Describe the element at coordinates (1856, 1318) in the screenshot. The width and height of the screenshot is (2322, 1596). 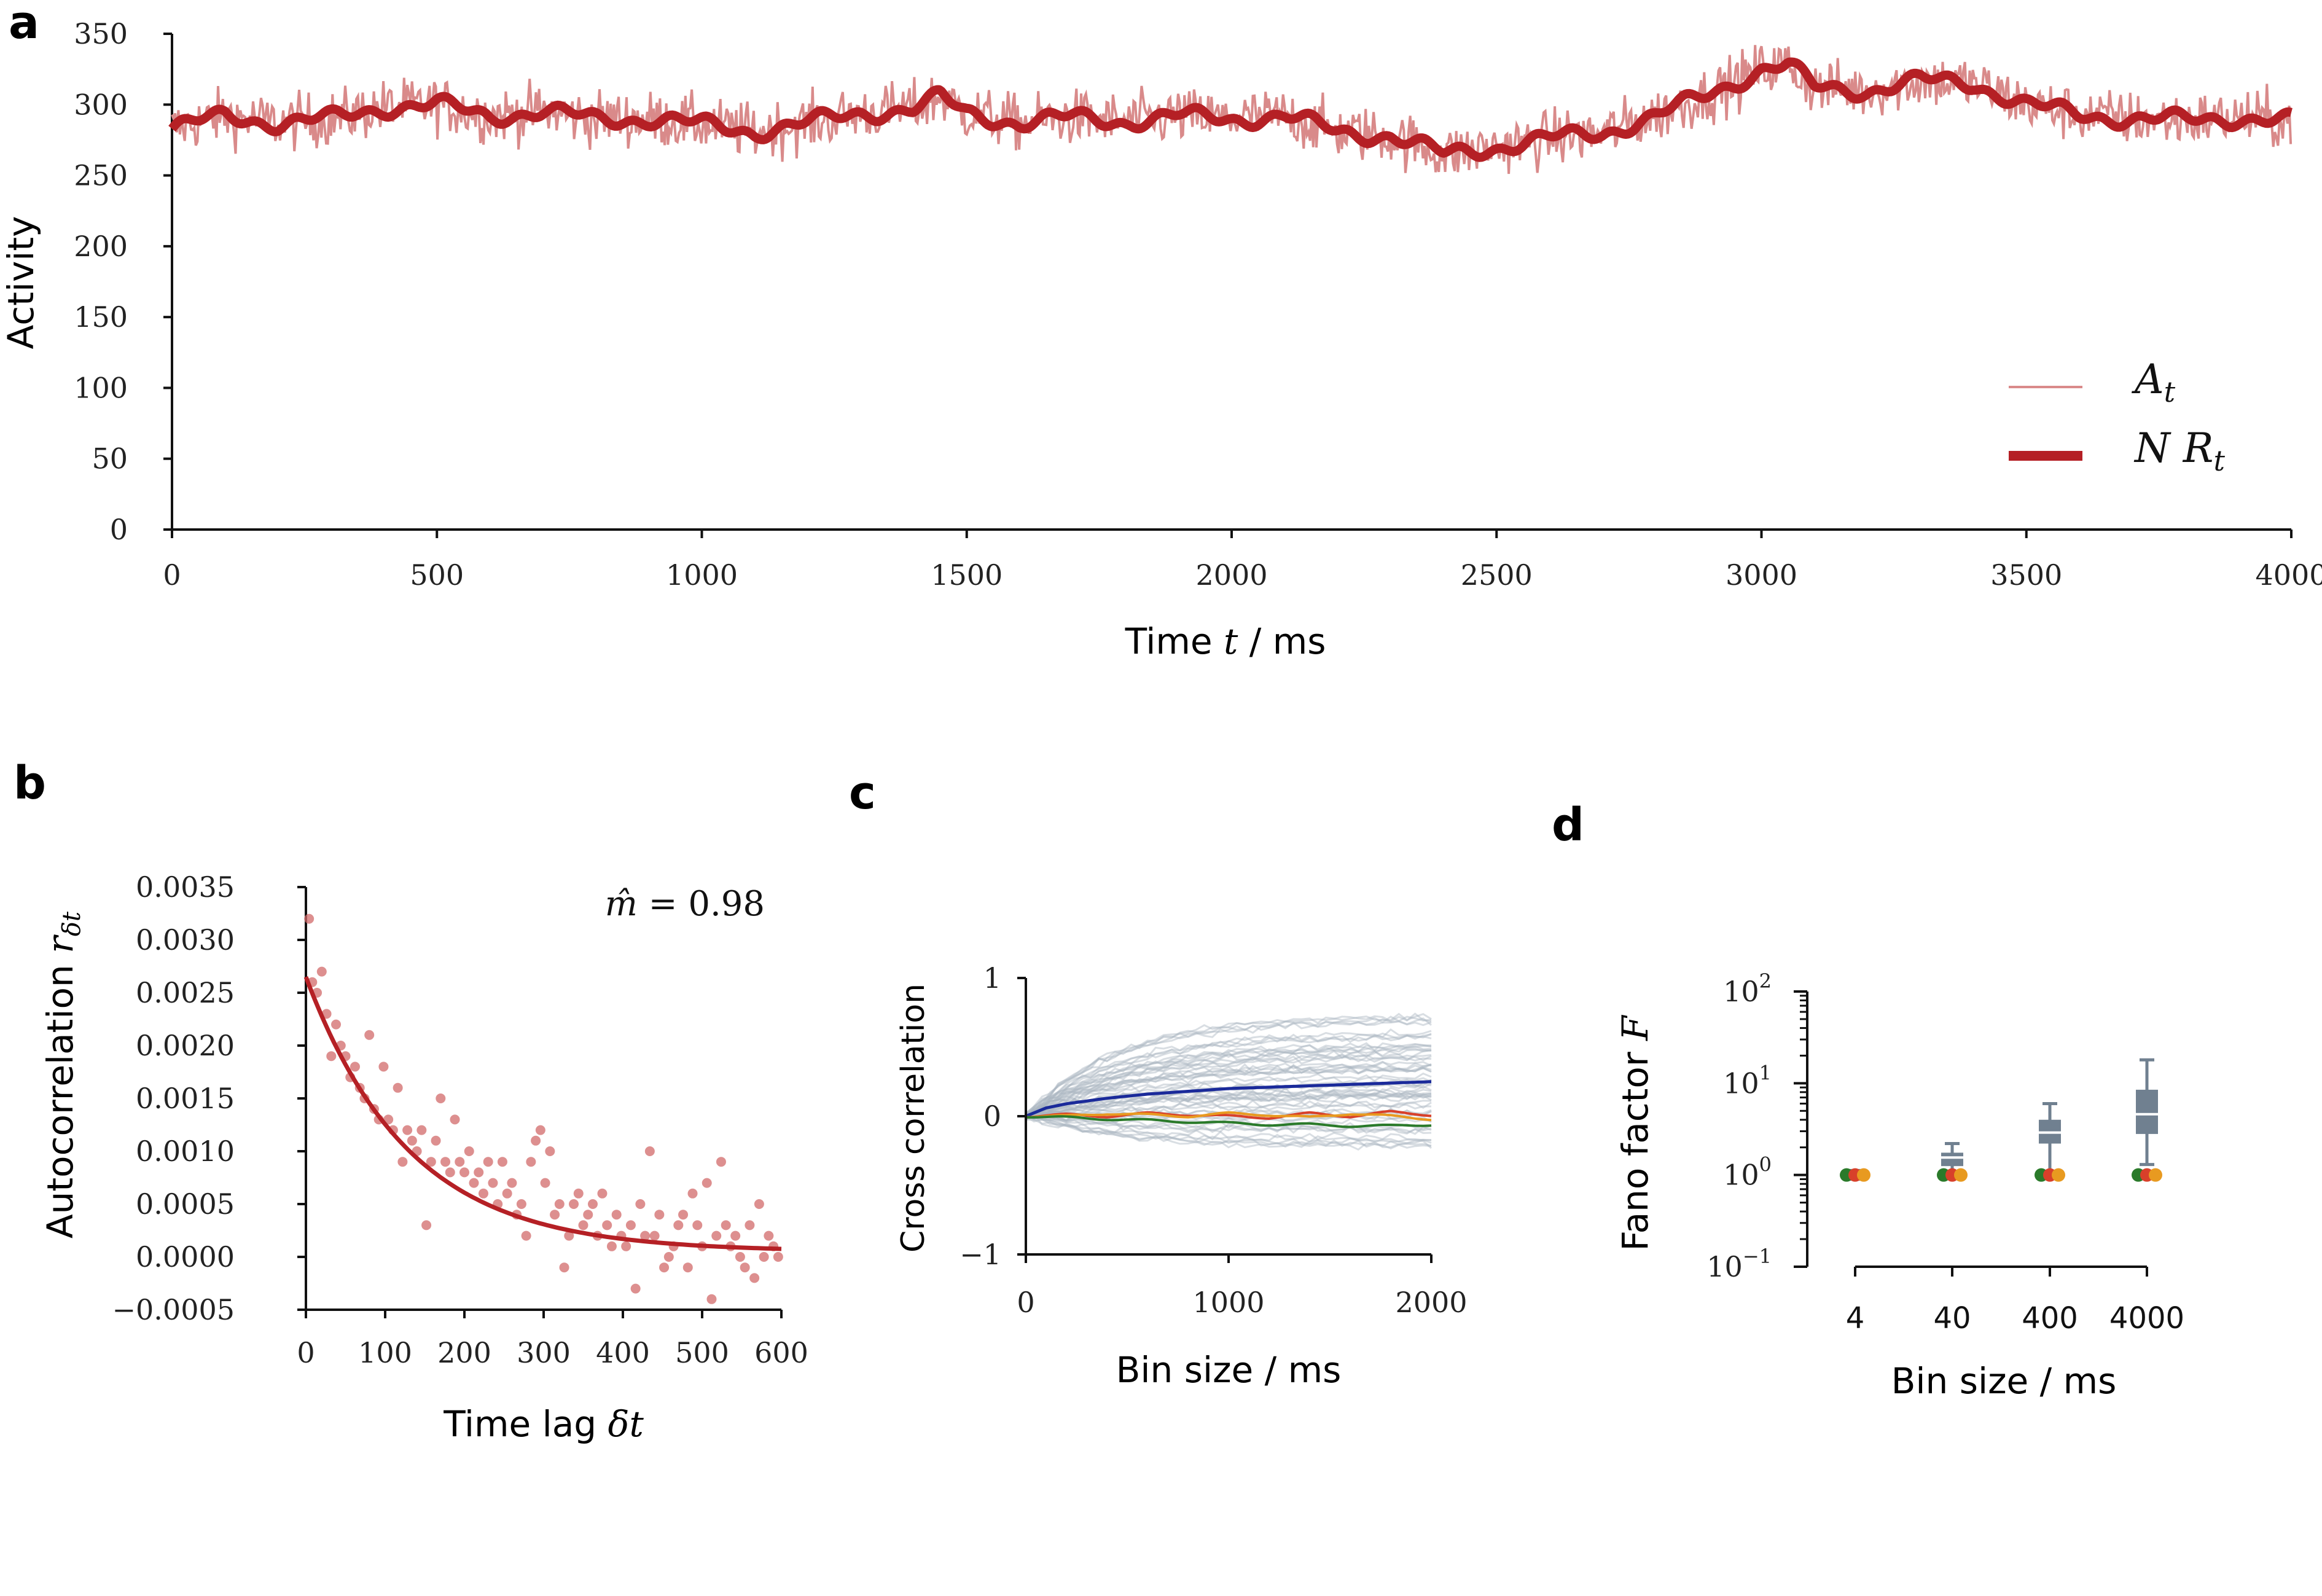
I see `panel-d-xtick-label: 4` at that location.